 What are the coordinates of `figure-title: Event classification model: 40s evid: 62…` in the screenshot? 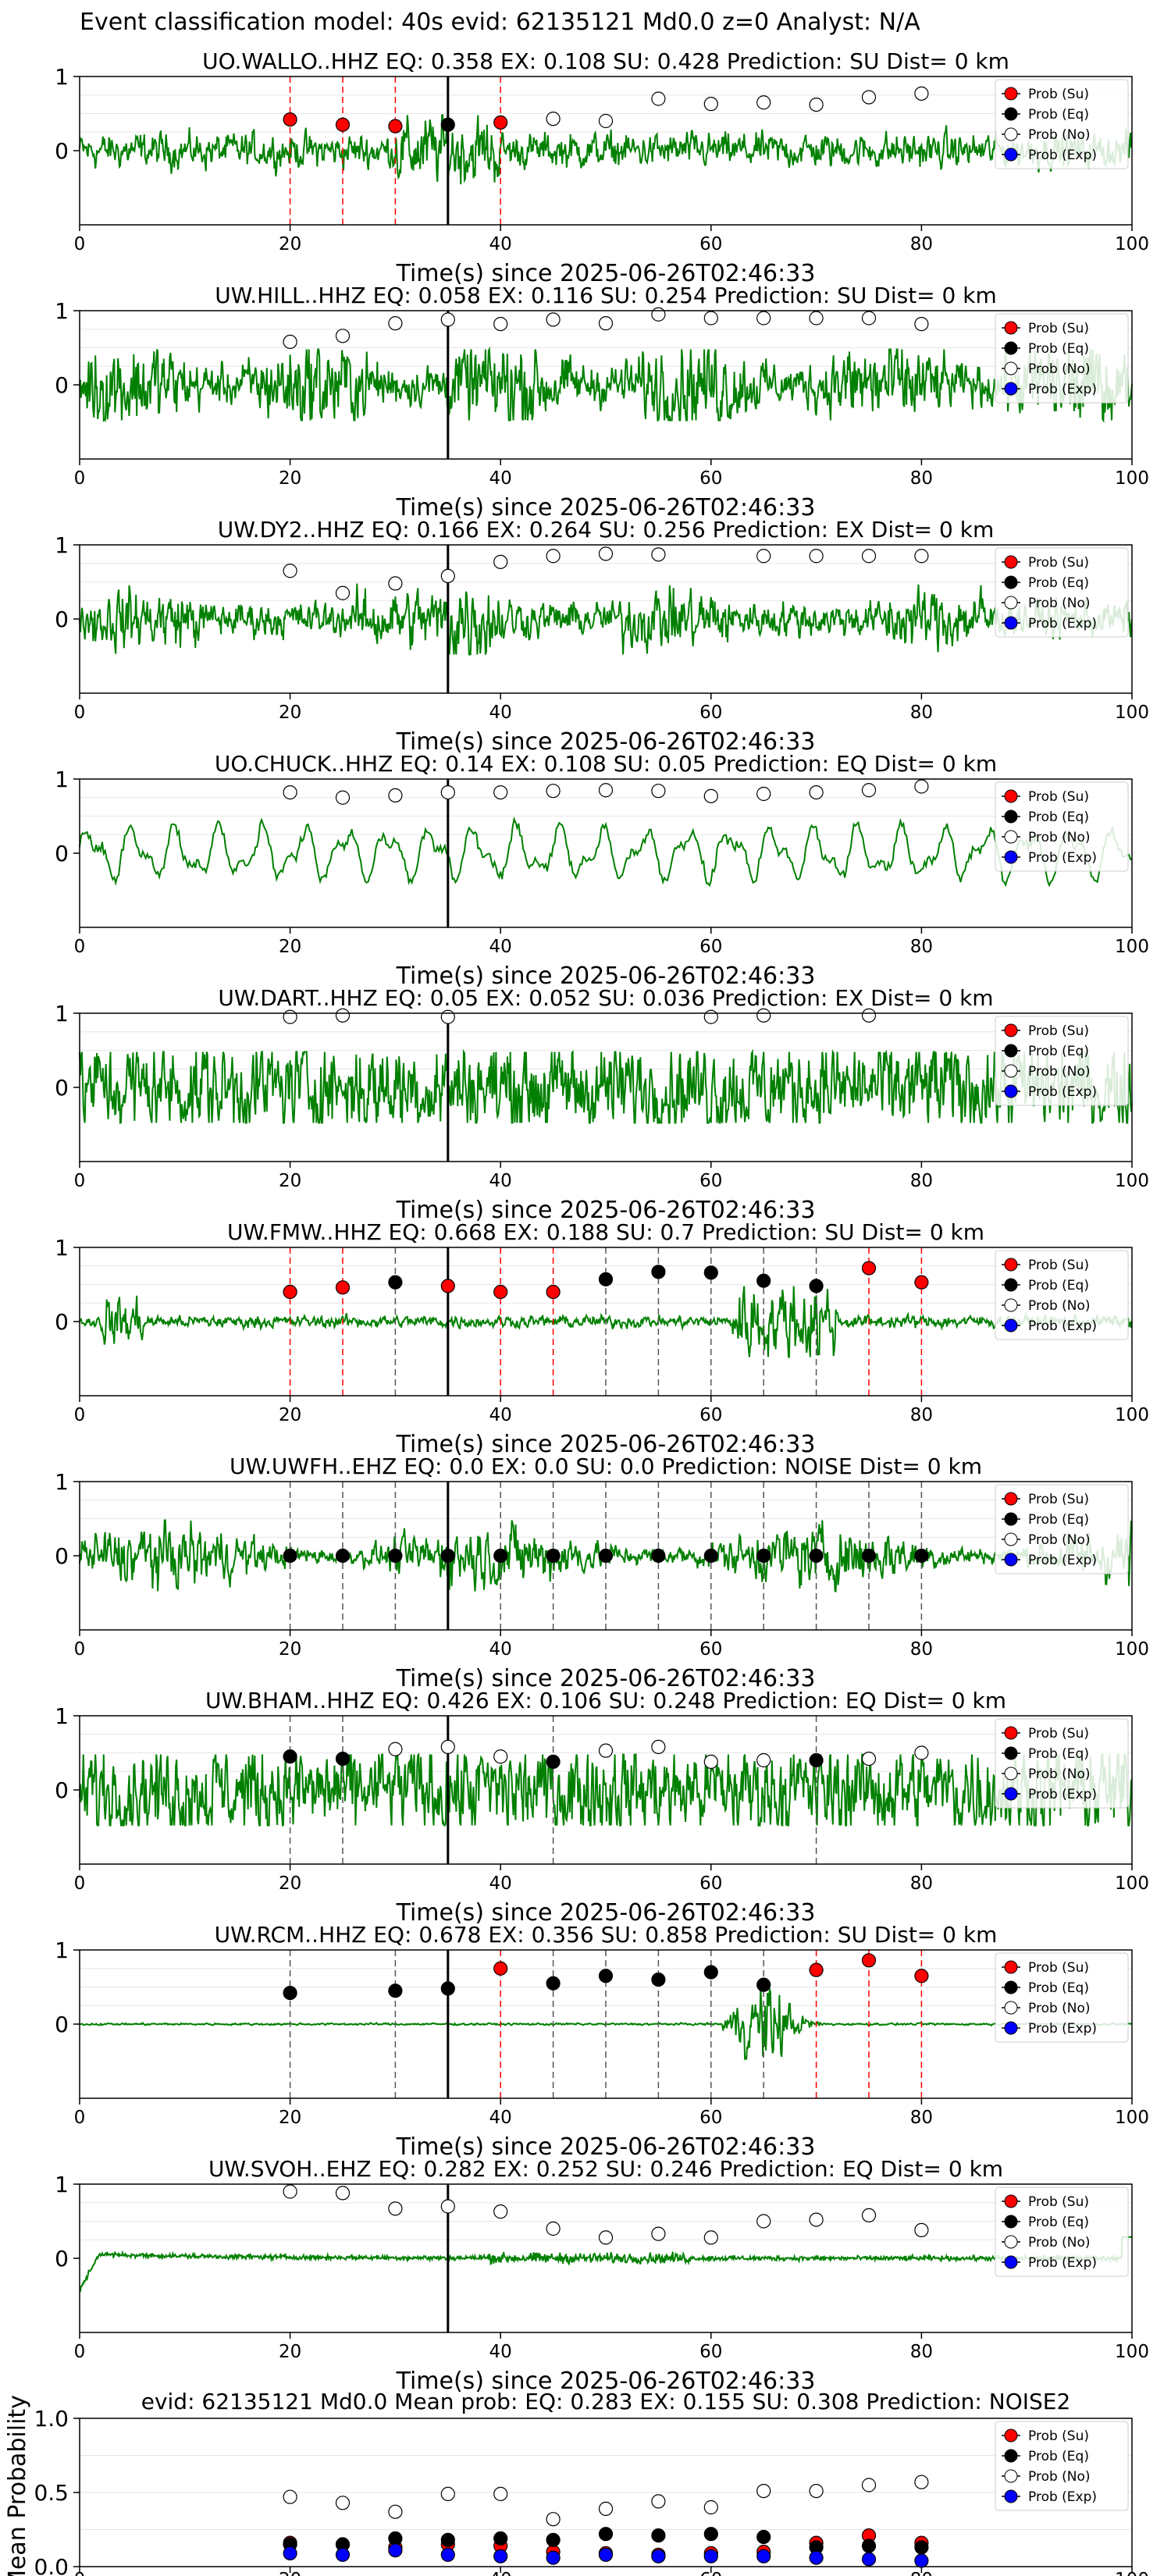 It's located at (500, 22).